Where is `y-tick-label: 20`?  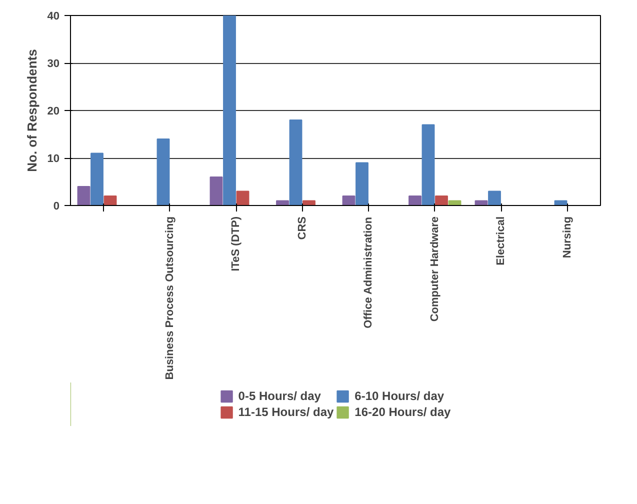 y-tick-label: 20 is located at coordinates (53, 112).